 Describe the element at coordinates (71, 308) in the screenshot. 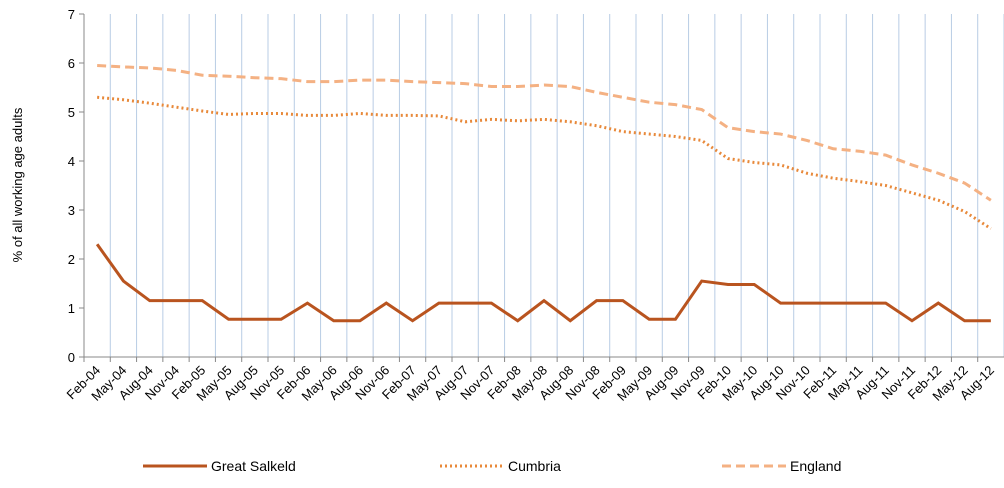

I see `y-tick-label: 1` at that location.